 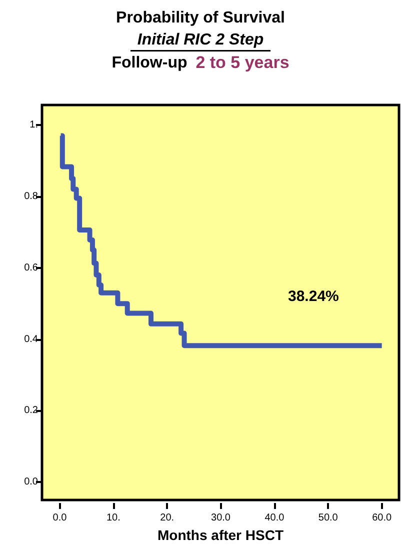 I want to click on text: 2 to 5 years, so click(x=243, y=62).